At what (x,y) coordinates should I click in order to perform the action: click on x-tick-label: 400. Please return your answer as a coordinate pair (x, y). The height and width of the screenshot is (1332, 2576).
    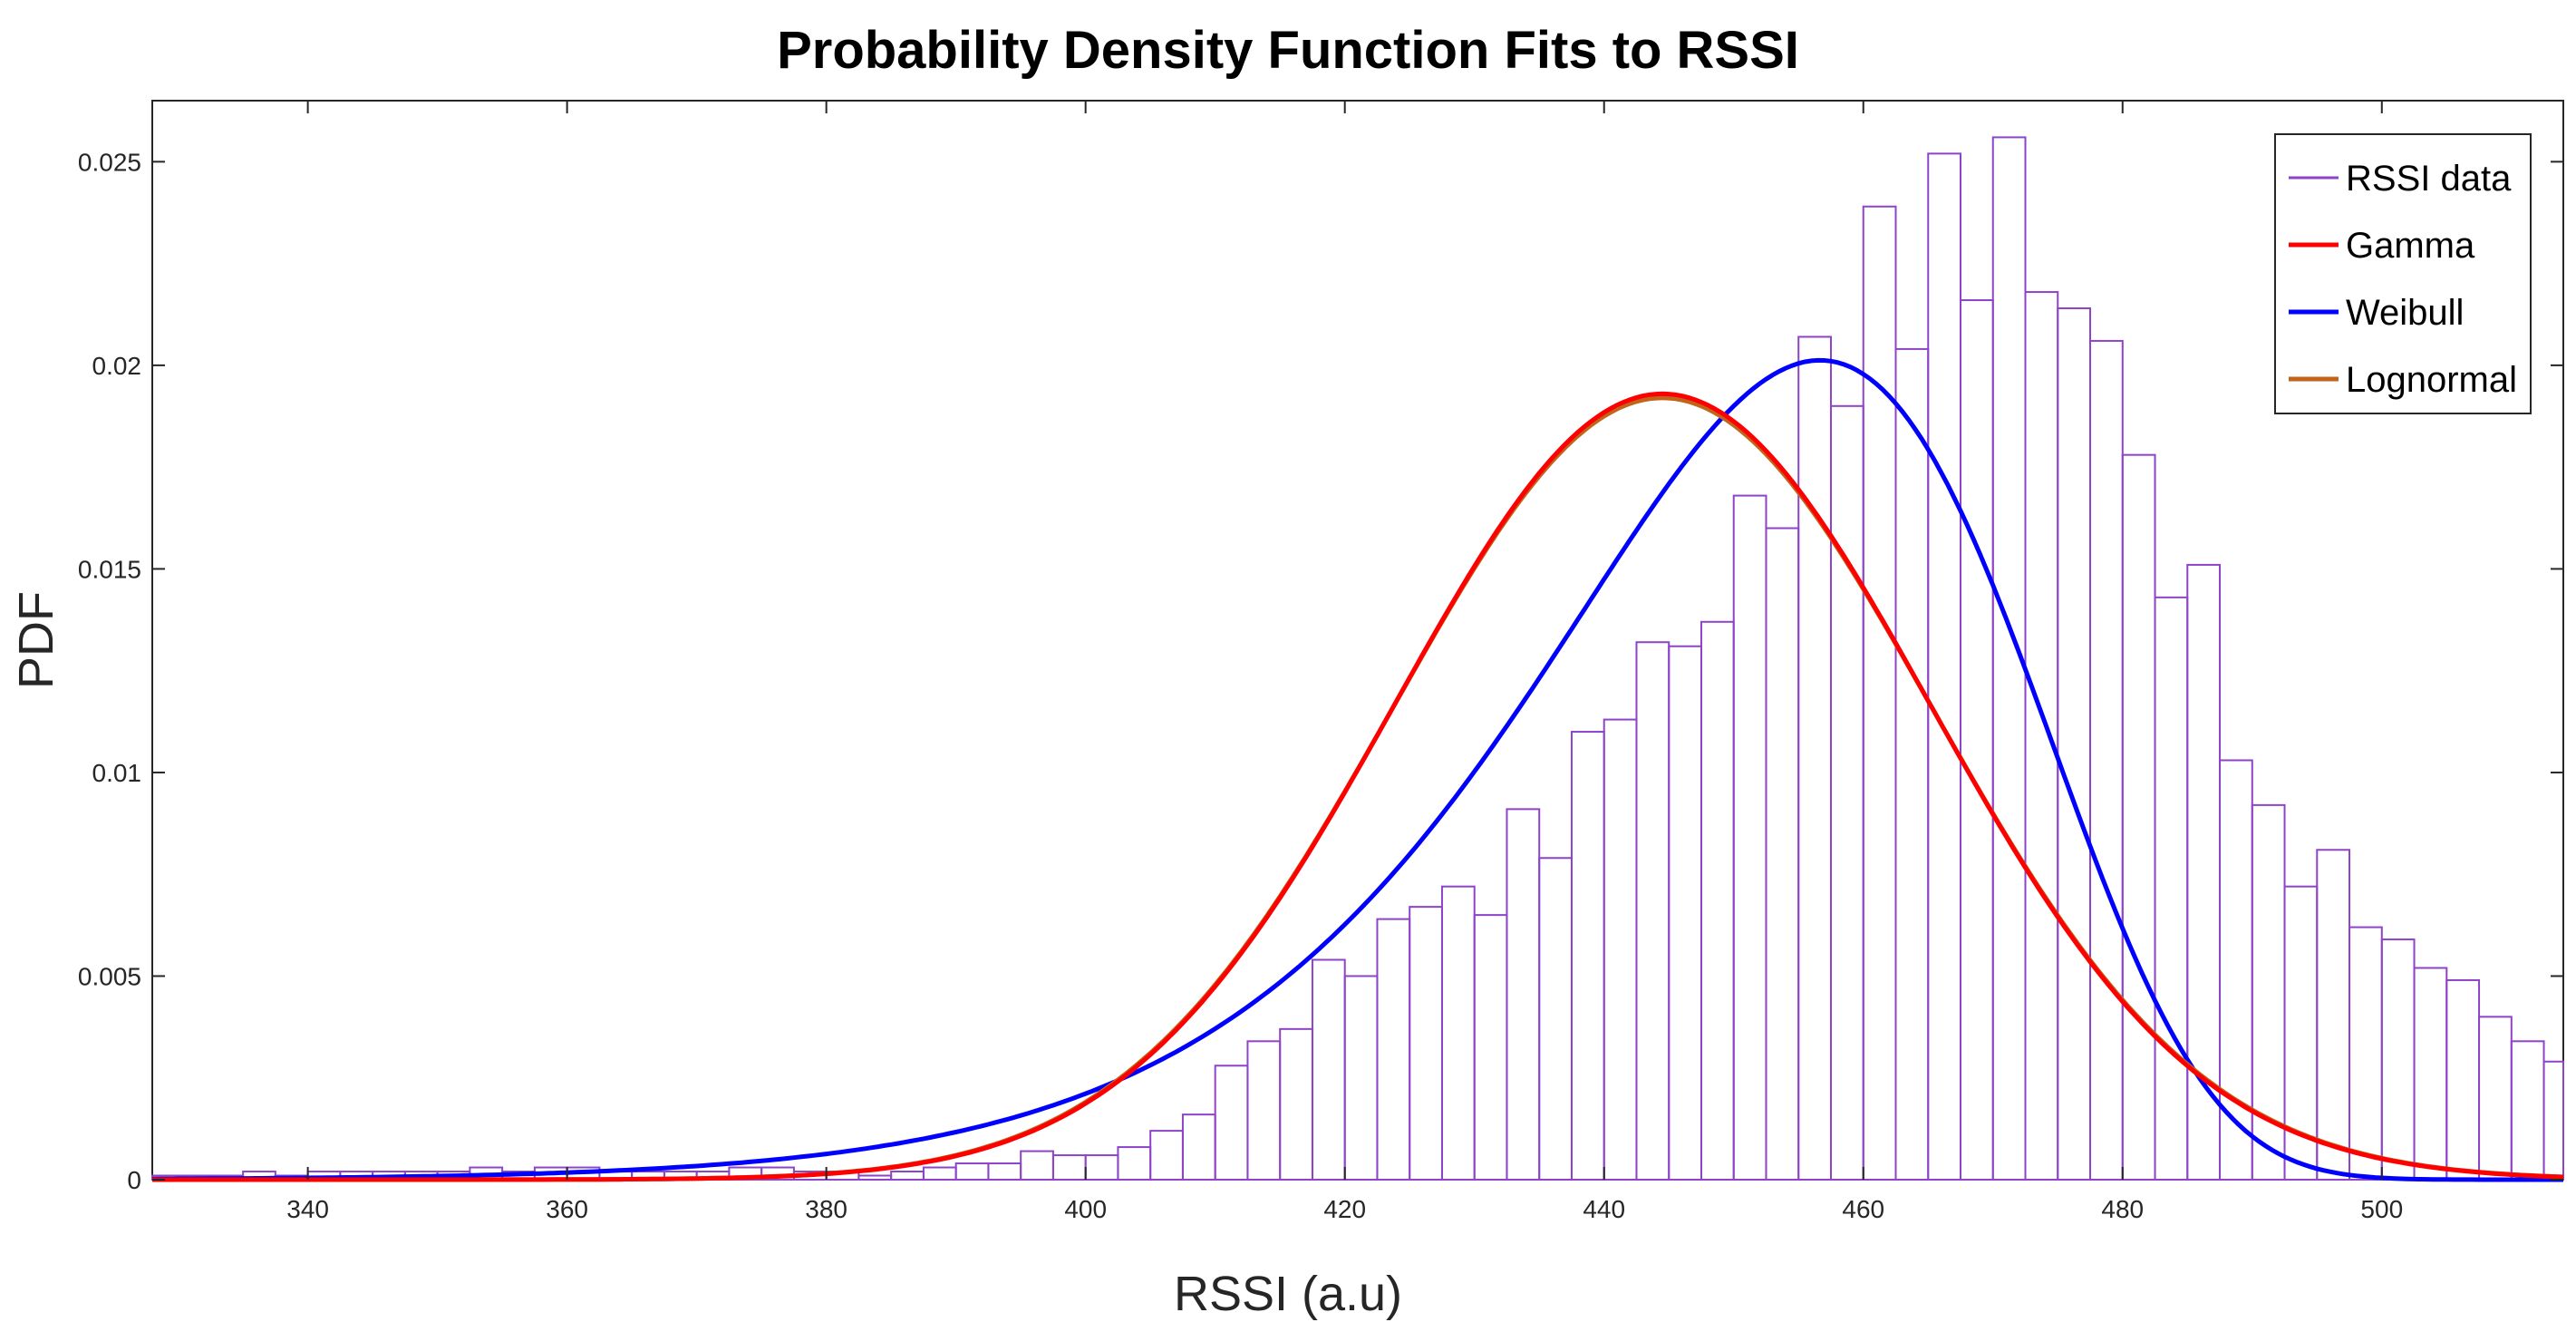
    Looking at the image, I should click on (1085, 1209).